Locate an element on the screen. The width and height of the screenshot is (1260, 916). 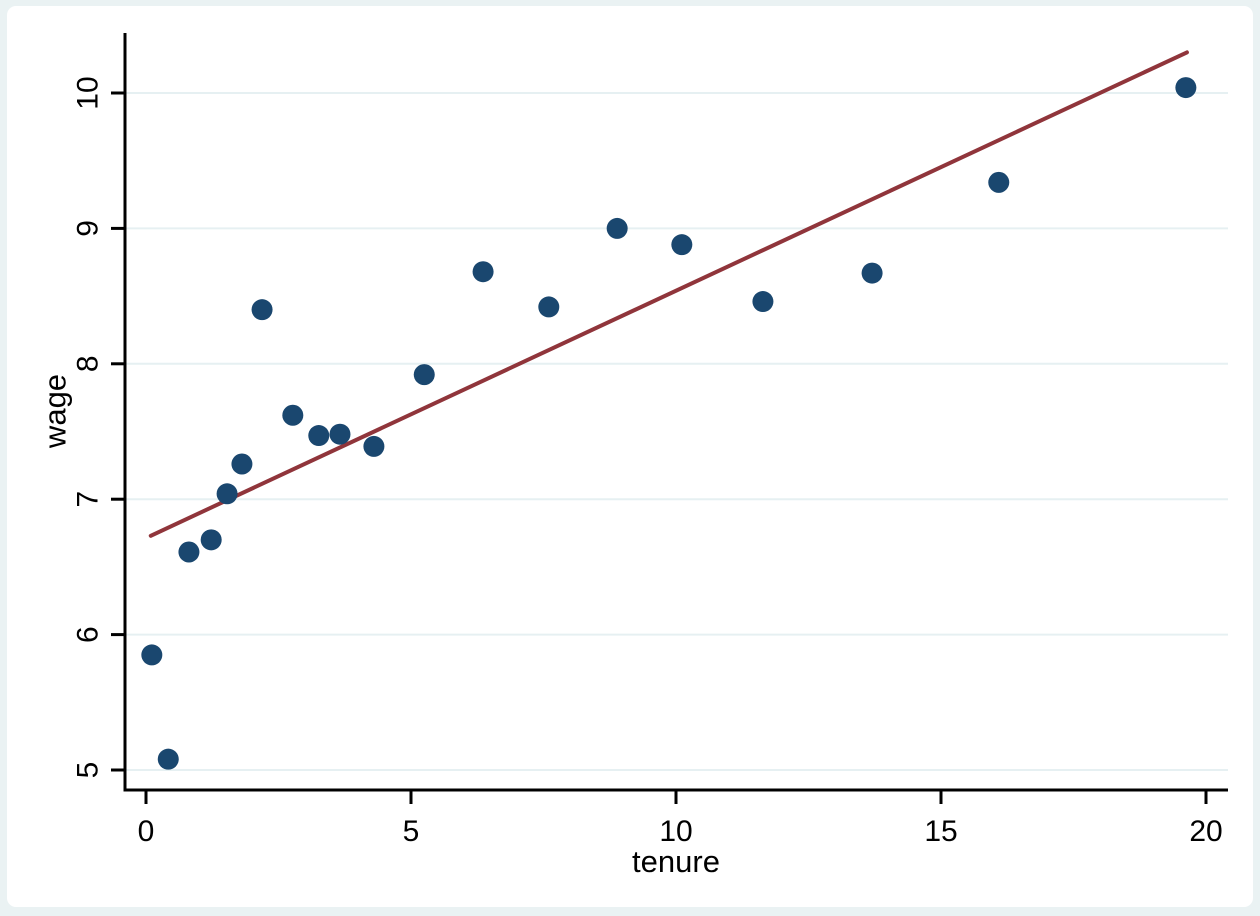
x-axis-title: tenure is located at coordinates (676, 861).